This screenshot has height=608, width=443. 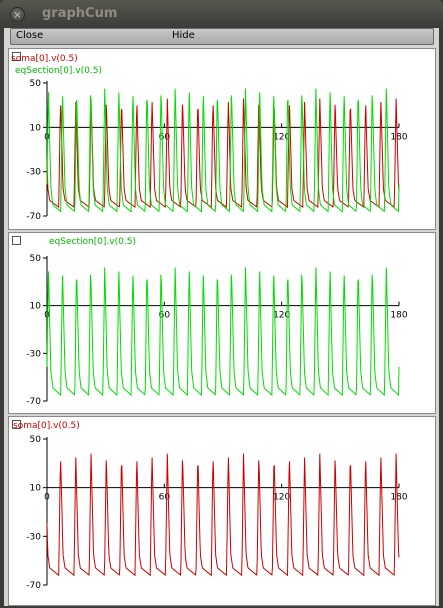 What do you see at coordinates (17, 14) in the screenshot?
I see `window-close-icon: ×` at bounding box center [17, 14].